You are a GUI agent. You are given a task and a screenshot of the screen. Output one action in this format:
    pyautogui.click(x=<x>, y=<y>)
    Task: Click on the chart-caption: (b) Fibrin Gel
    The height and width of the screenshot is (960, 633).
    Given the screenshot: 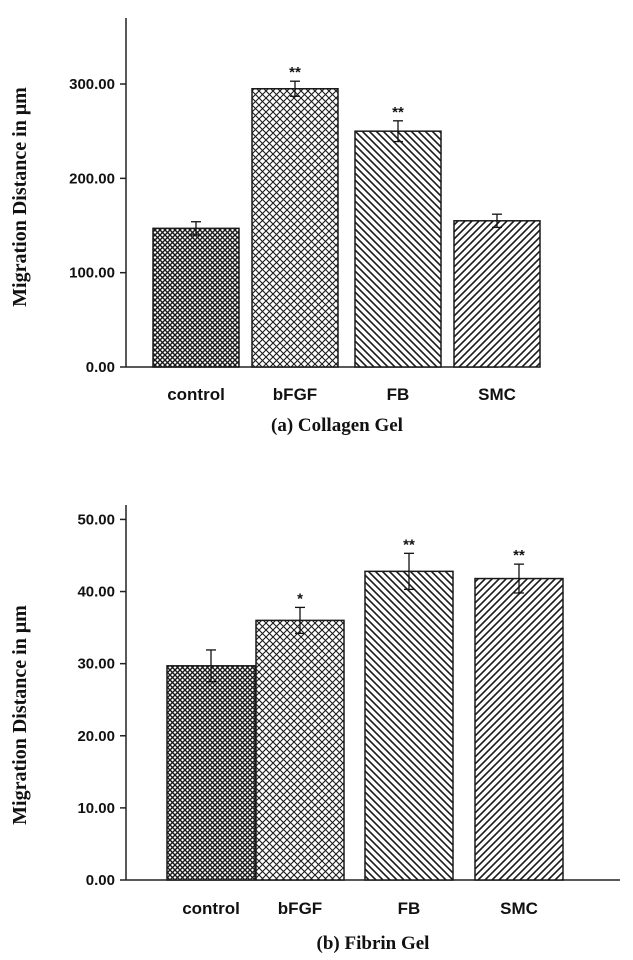 What is the action you would take?
    pyautogui.click(x=373, y=943)
    